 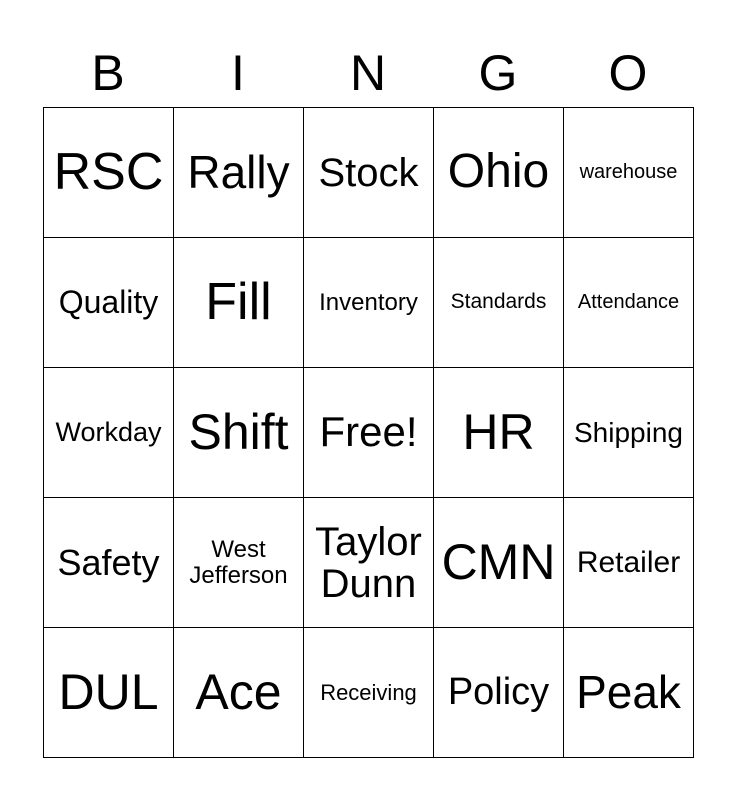 I want to click on bingo-cell: warehouse, so click(x=629, y=173).